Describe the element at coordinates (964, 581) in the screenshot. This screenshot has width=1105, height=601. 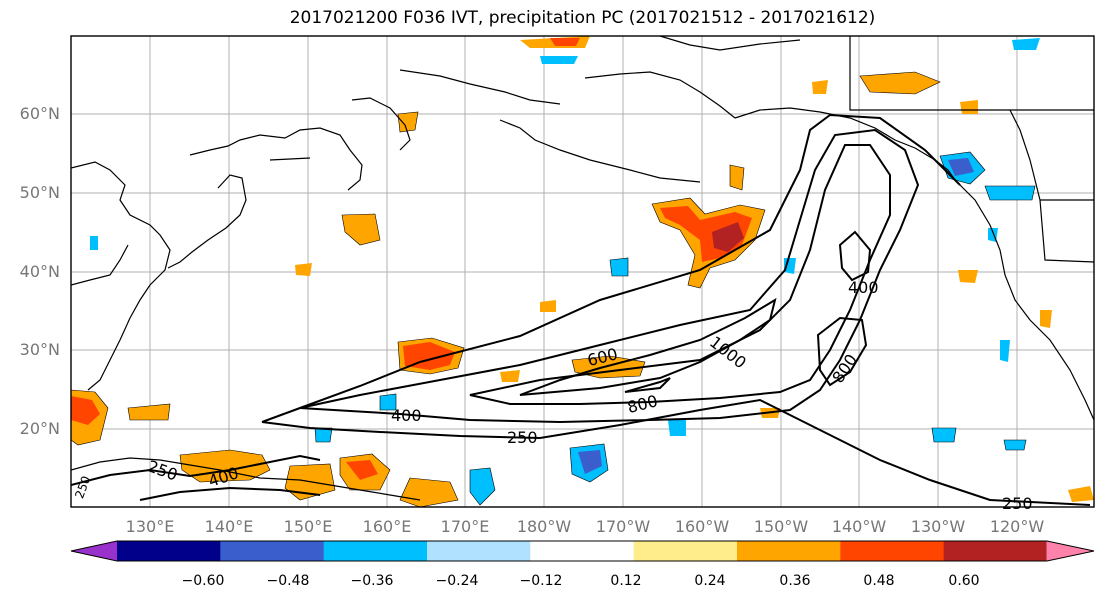
I see `colorbar-tick: 0.60` at that location.